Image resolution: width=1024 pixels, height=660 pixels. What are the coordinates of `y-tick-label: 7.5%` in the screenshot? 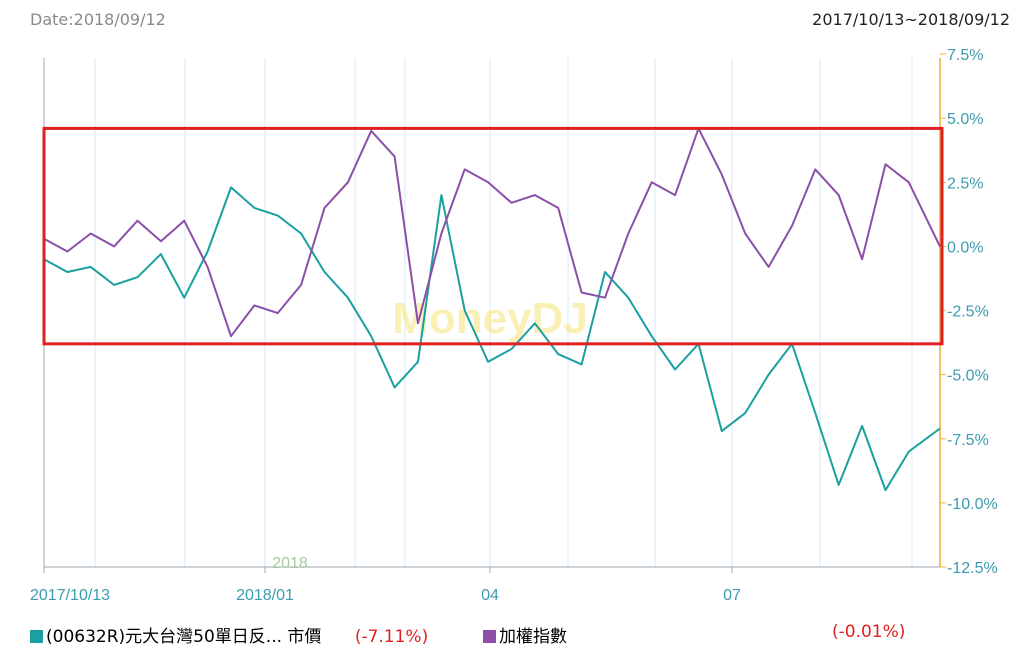 It's located at (965, 55).